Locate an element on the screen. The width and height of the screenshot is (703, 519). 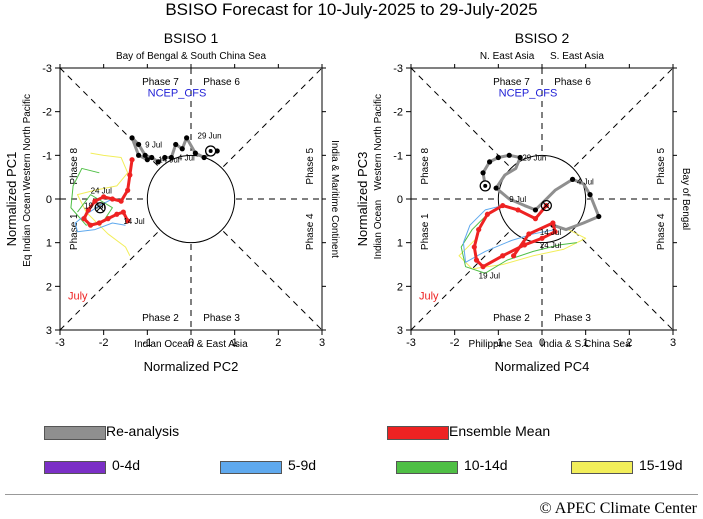
p1-left-inner-region: Western North Pacific is located at coordinates (378, 142).